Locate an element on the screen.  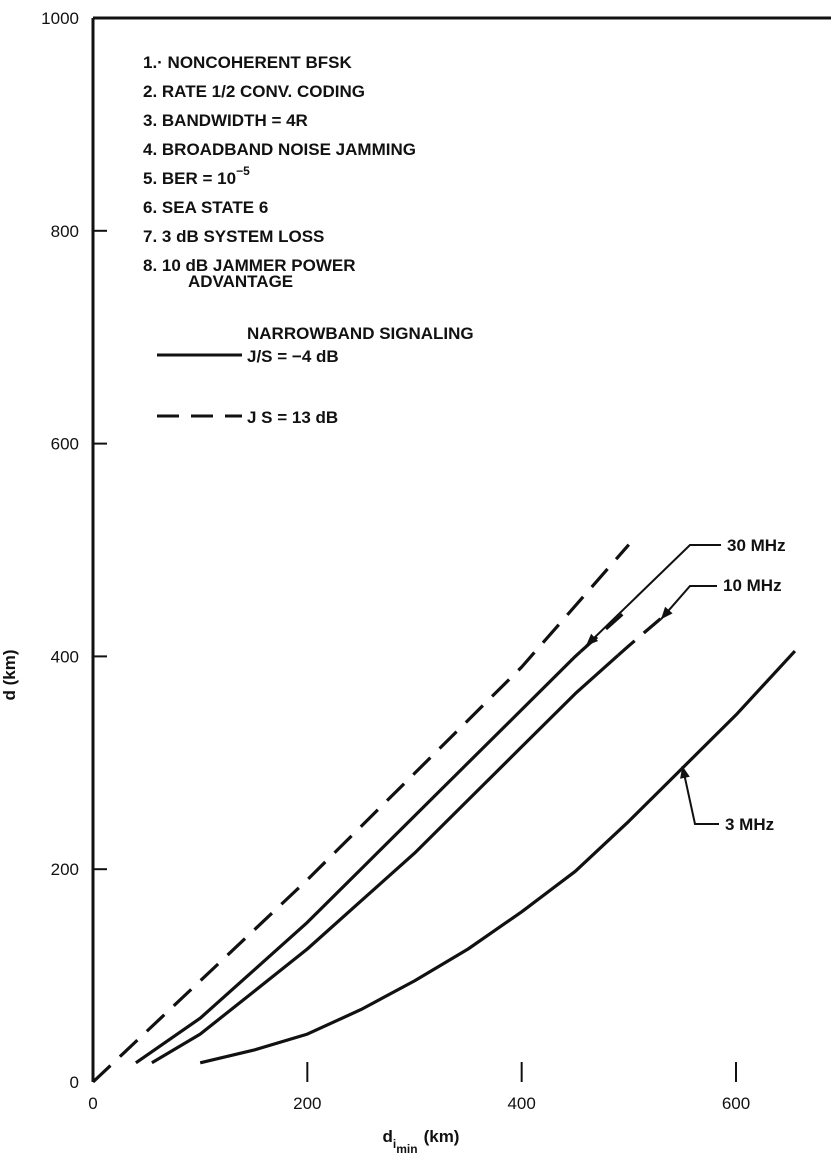
annotation-2: 3 MHz is located at coordinates (727, 799).